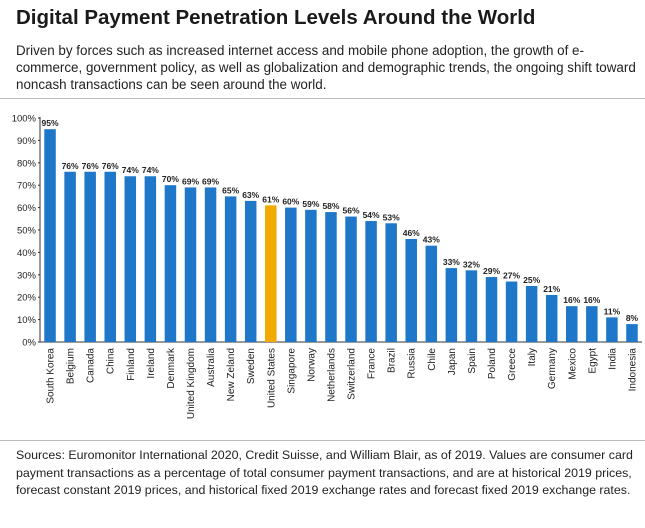 This screenshot has width=645, height=528. Describe the element at coordinates (351, 211) in the screenshot. I see `data-label: 56%` at that location.